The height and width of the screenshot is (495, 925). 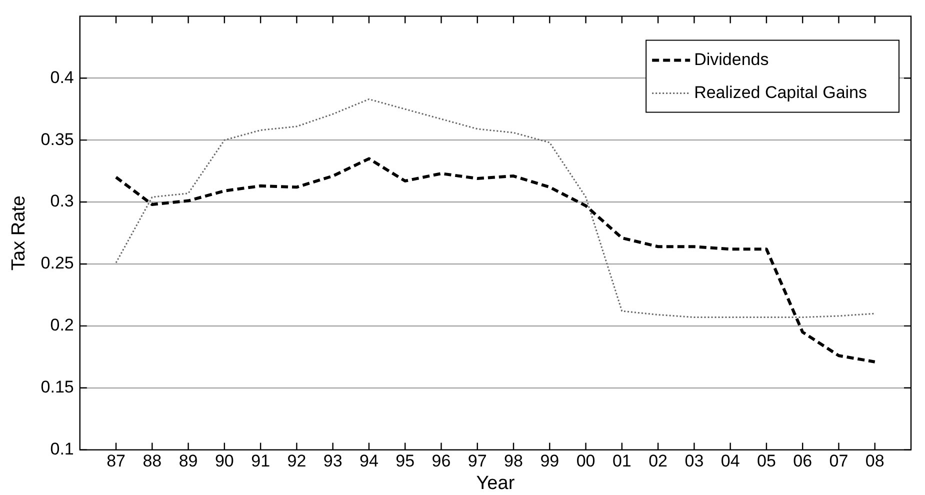 I want to click on y-tick-label: 0.2, so click(x=62, y=325).